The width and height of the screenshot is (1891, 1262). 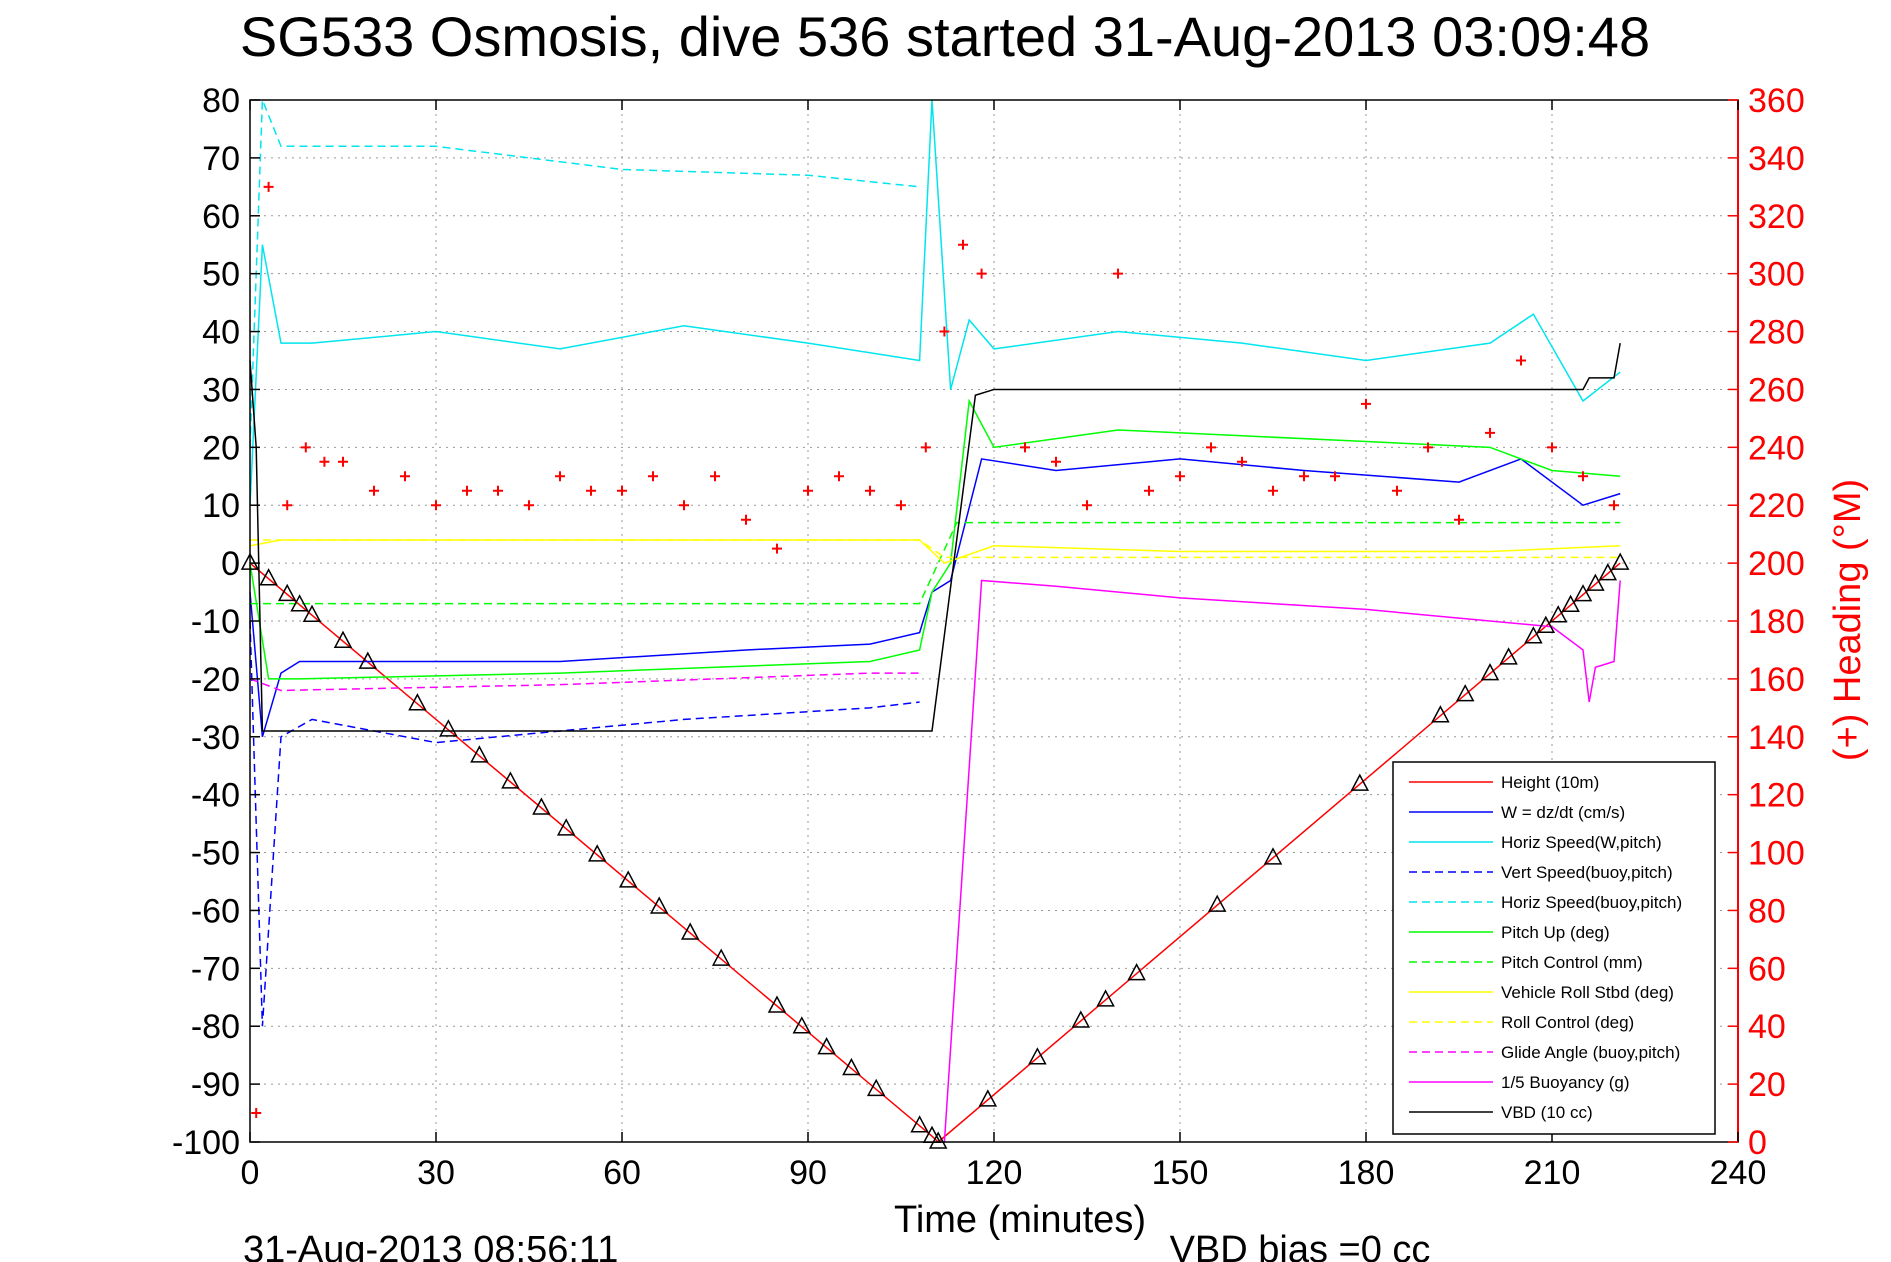 I want to click on y-tick-label-right: 220, so click(x=1776, y=506).